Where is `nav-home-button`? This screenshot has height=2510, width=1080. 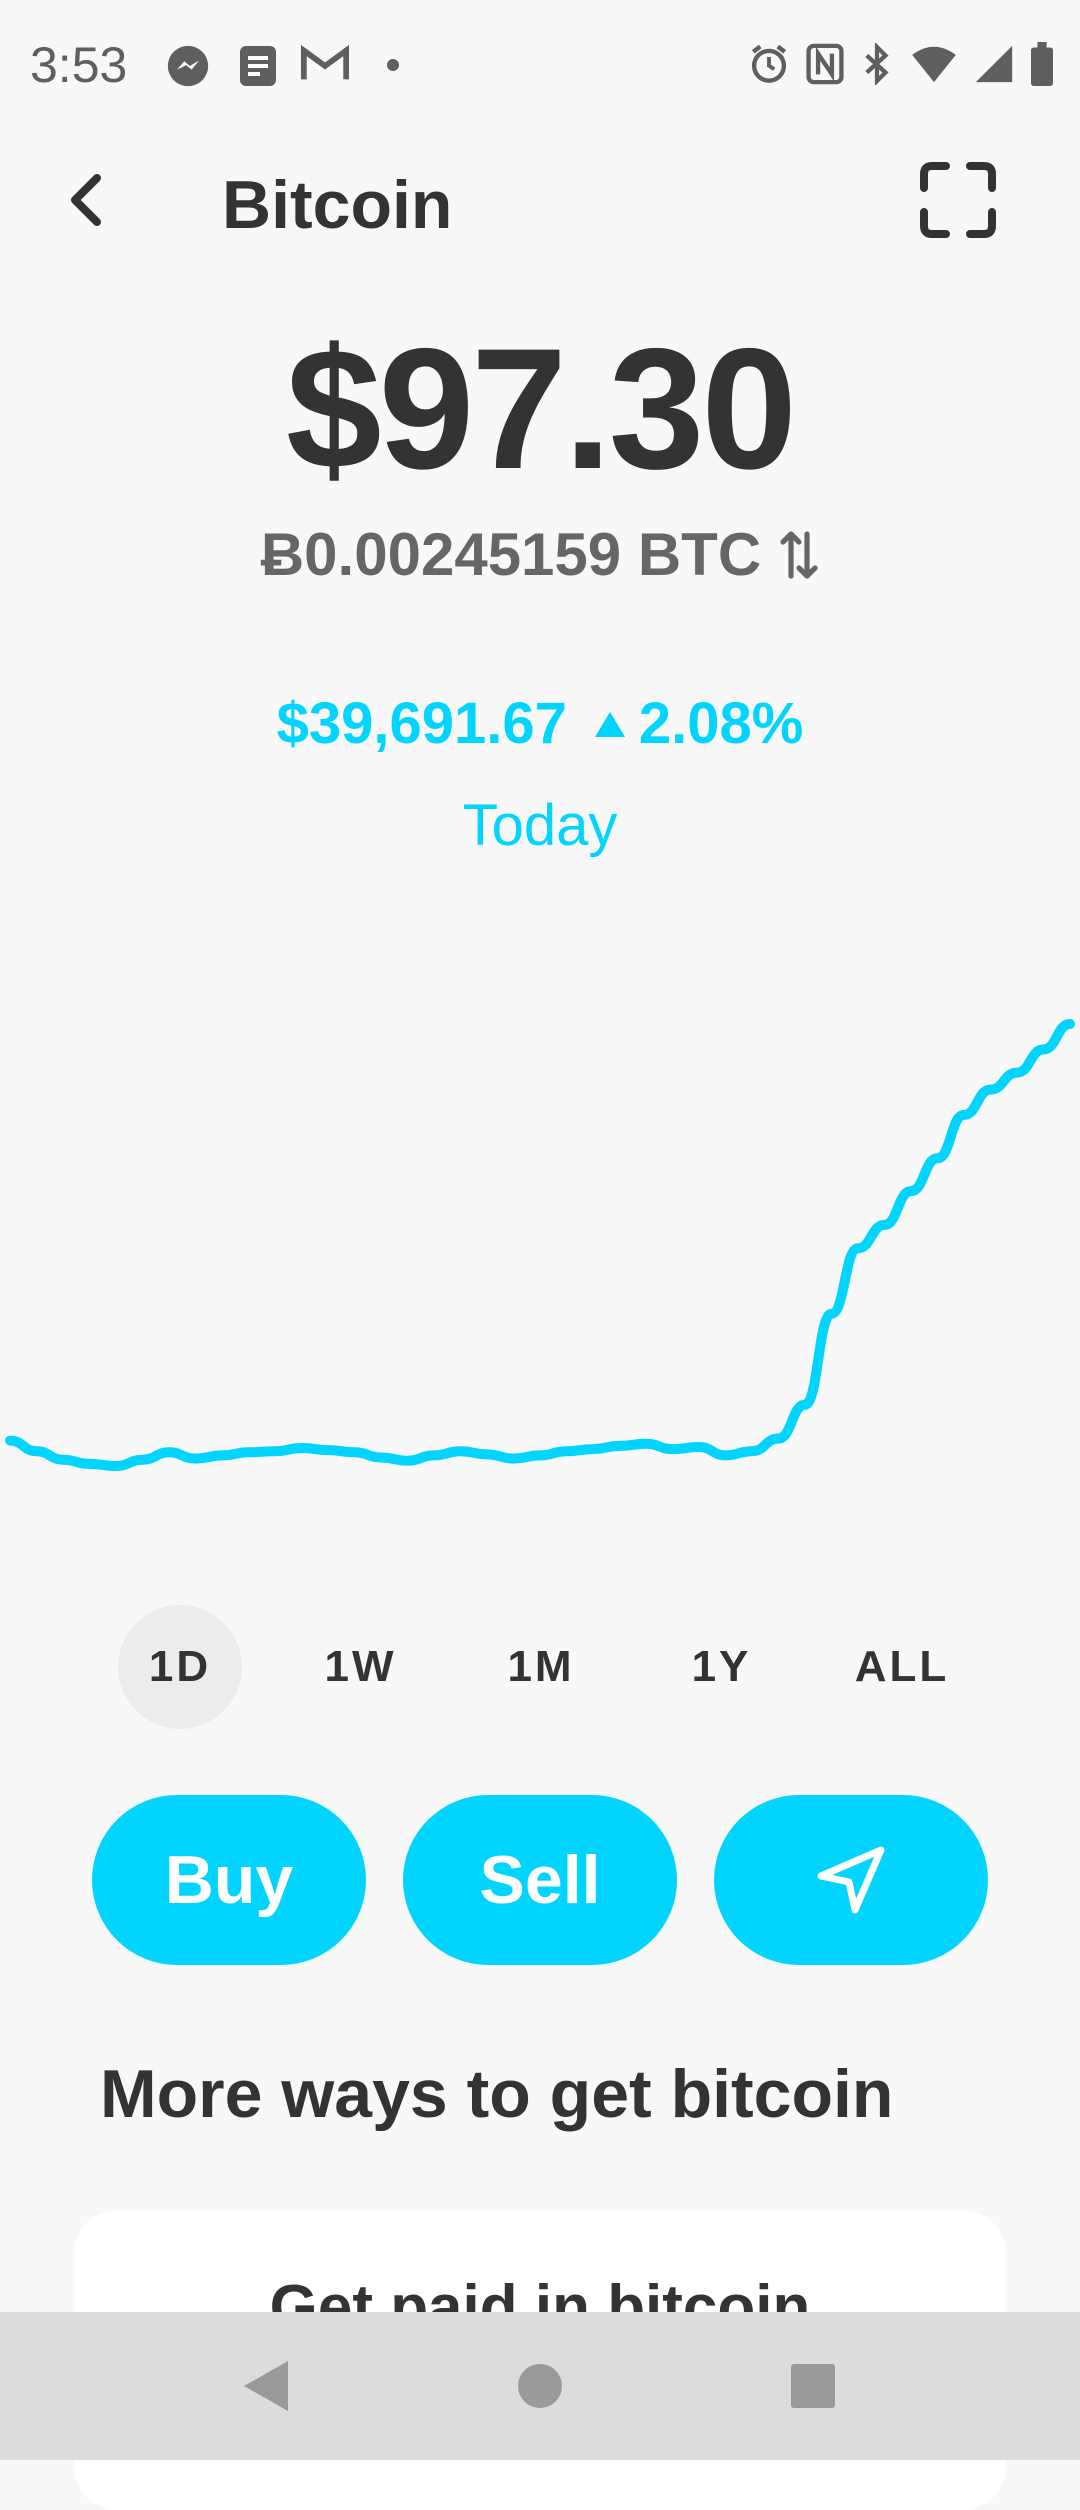 nav-home-button is located at coordinates (540, 2386).